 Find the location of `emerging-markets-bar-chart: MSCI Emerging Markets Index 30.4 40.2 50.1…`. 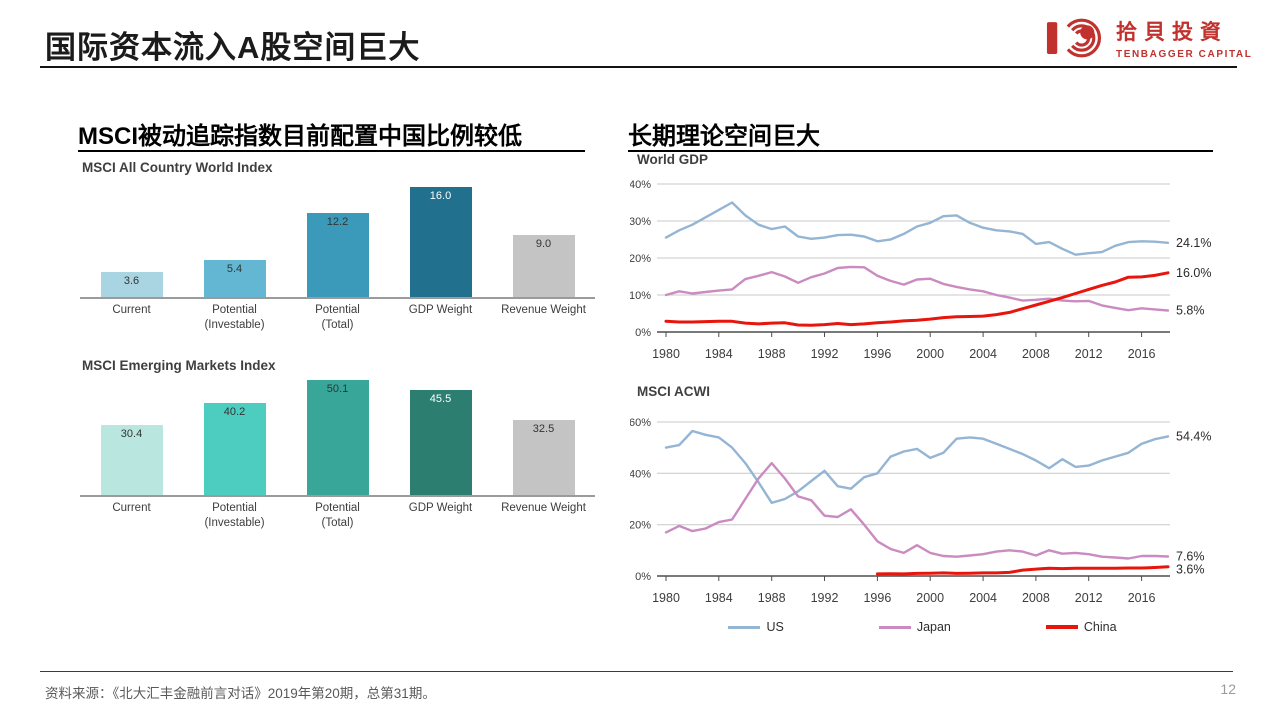

emerging-markets-bar-chart: MSCI Emerging Markets Index 30.4 40.2 50.1… is located at coordinates (337, 456).